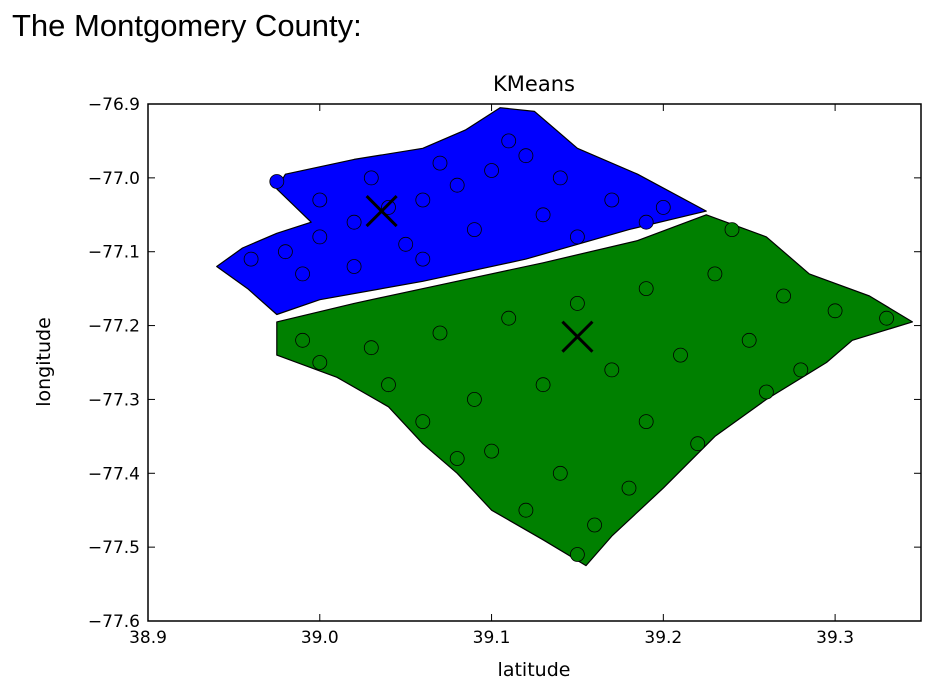 The height and width of the screenshot is (686, 942). I want to click on y-tick-label: −77.0, so click(114, 179).